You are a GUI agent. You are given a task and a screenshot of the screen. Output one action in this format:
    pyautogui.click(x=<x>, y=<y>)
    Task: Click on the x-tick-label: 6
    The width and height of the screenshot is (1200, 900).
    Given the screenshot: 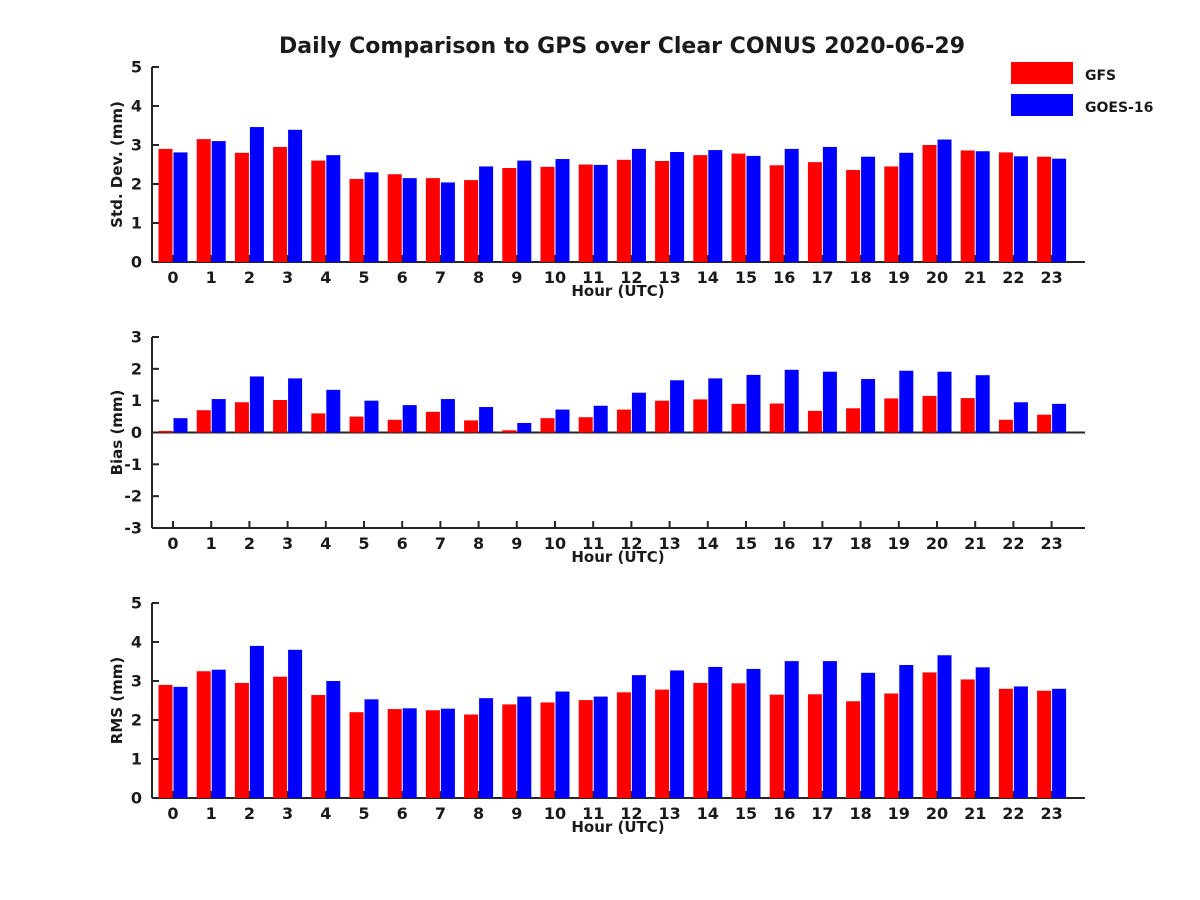 What is the action you would take?
    pyautogui.click(x=402, y=813)
    